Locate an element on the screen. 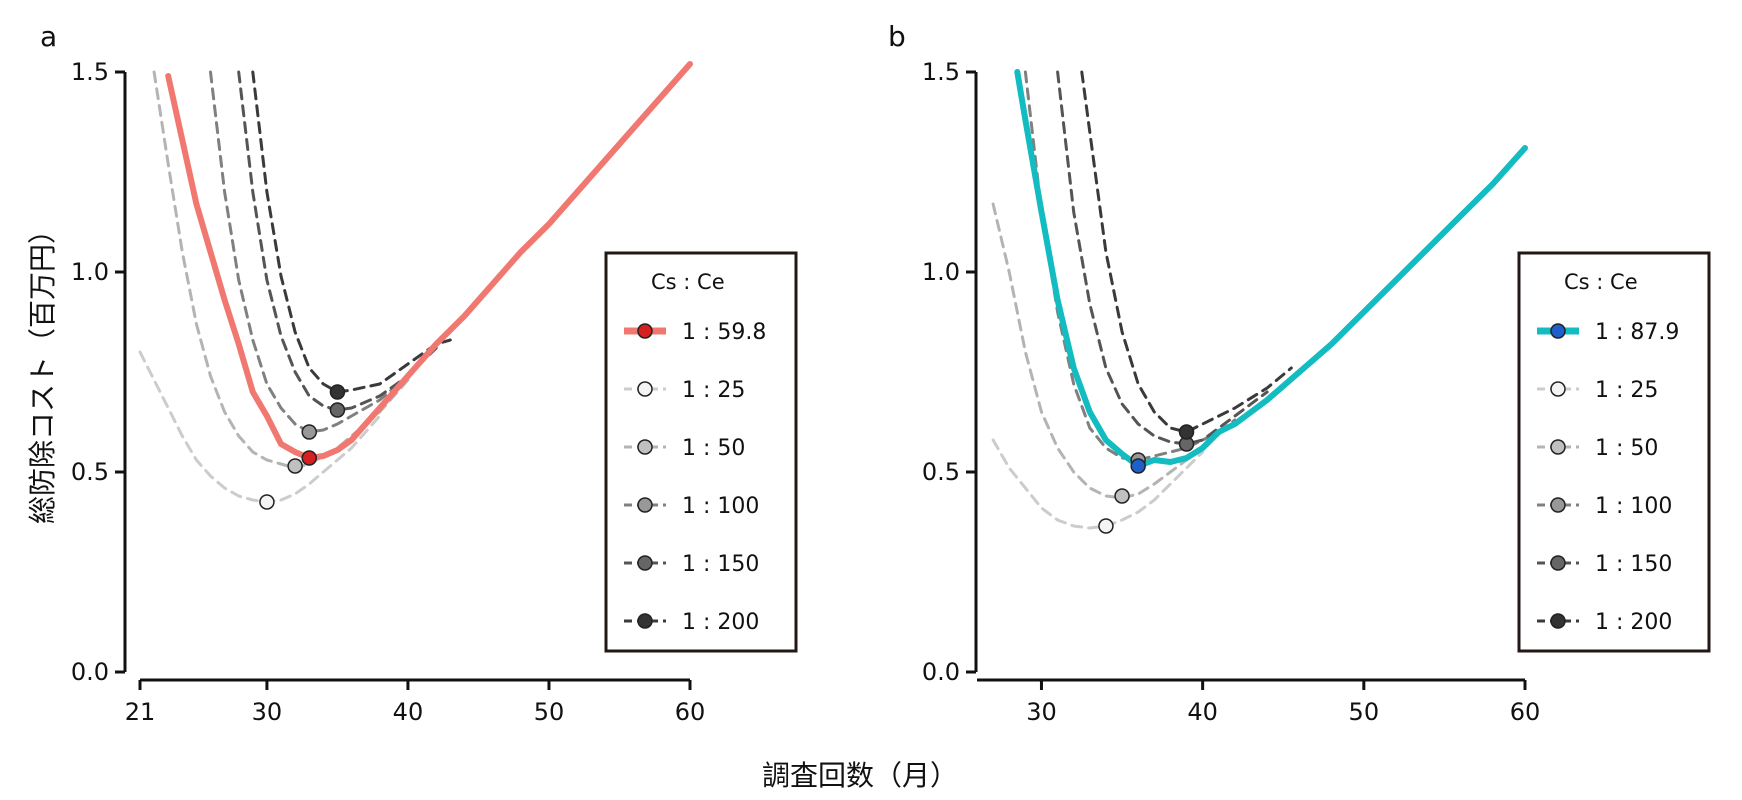 The width and height of the screenshot is (1742, 800). legend-label: 1 : 59.8 is located at coordinates (724, 332).